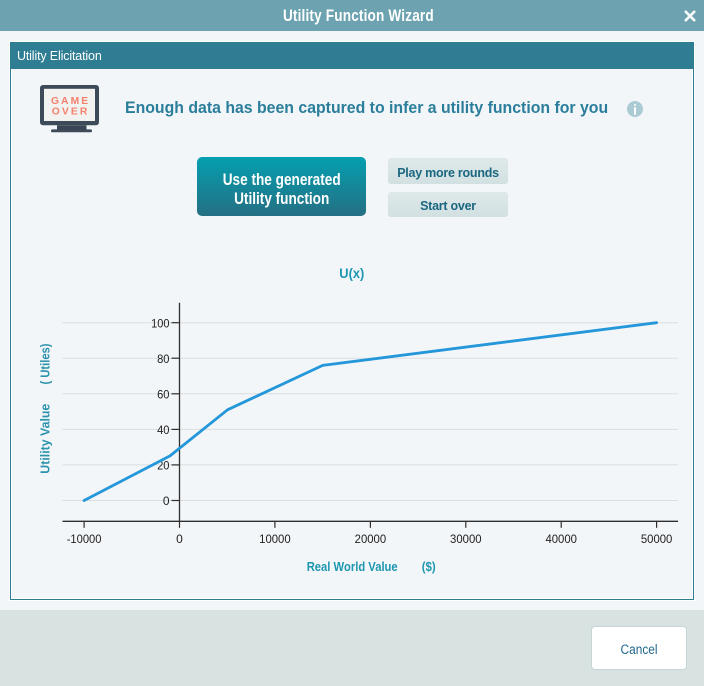 This screenshot has height=686, width=704. What do you see at coordinates (657, 539) in the screenshot?
I see `svg-text: 50000` at bounding box center [657, 539].